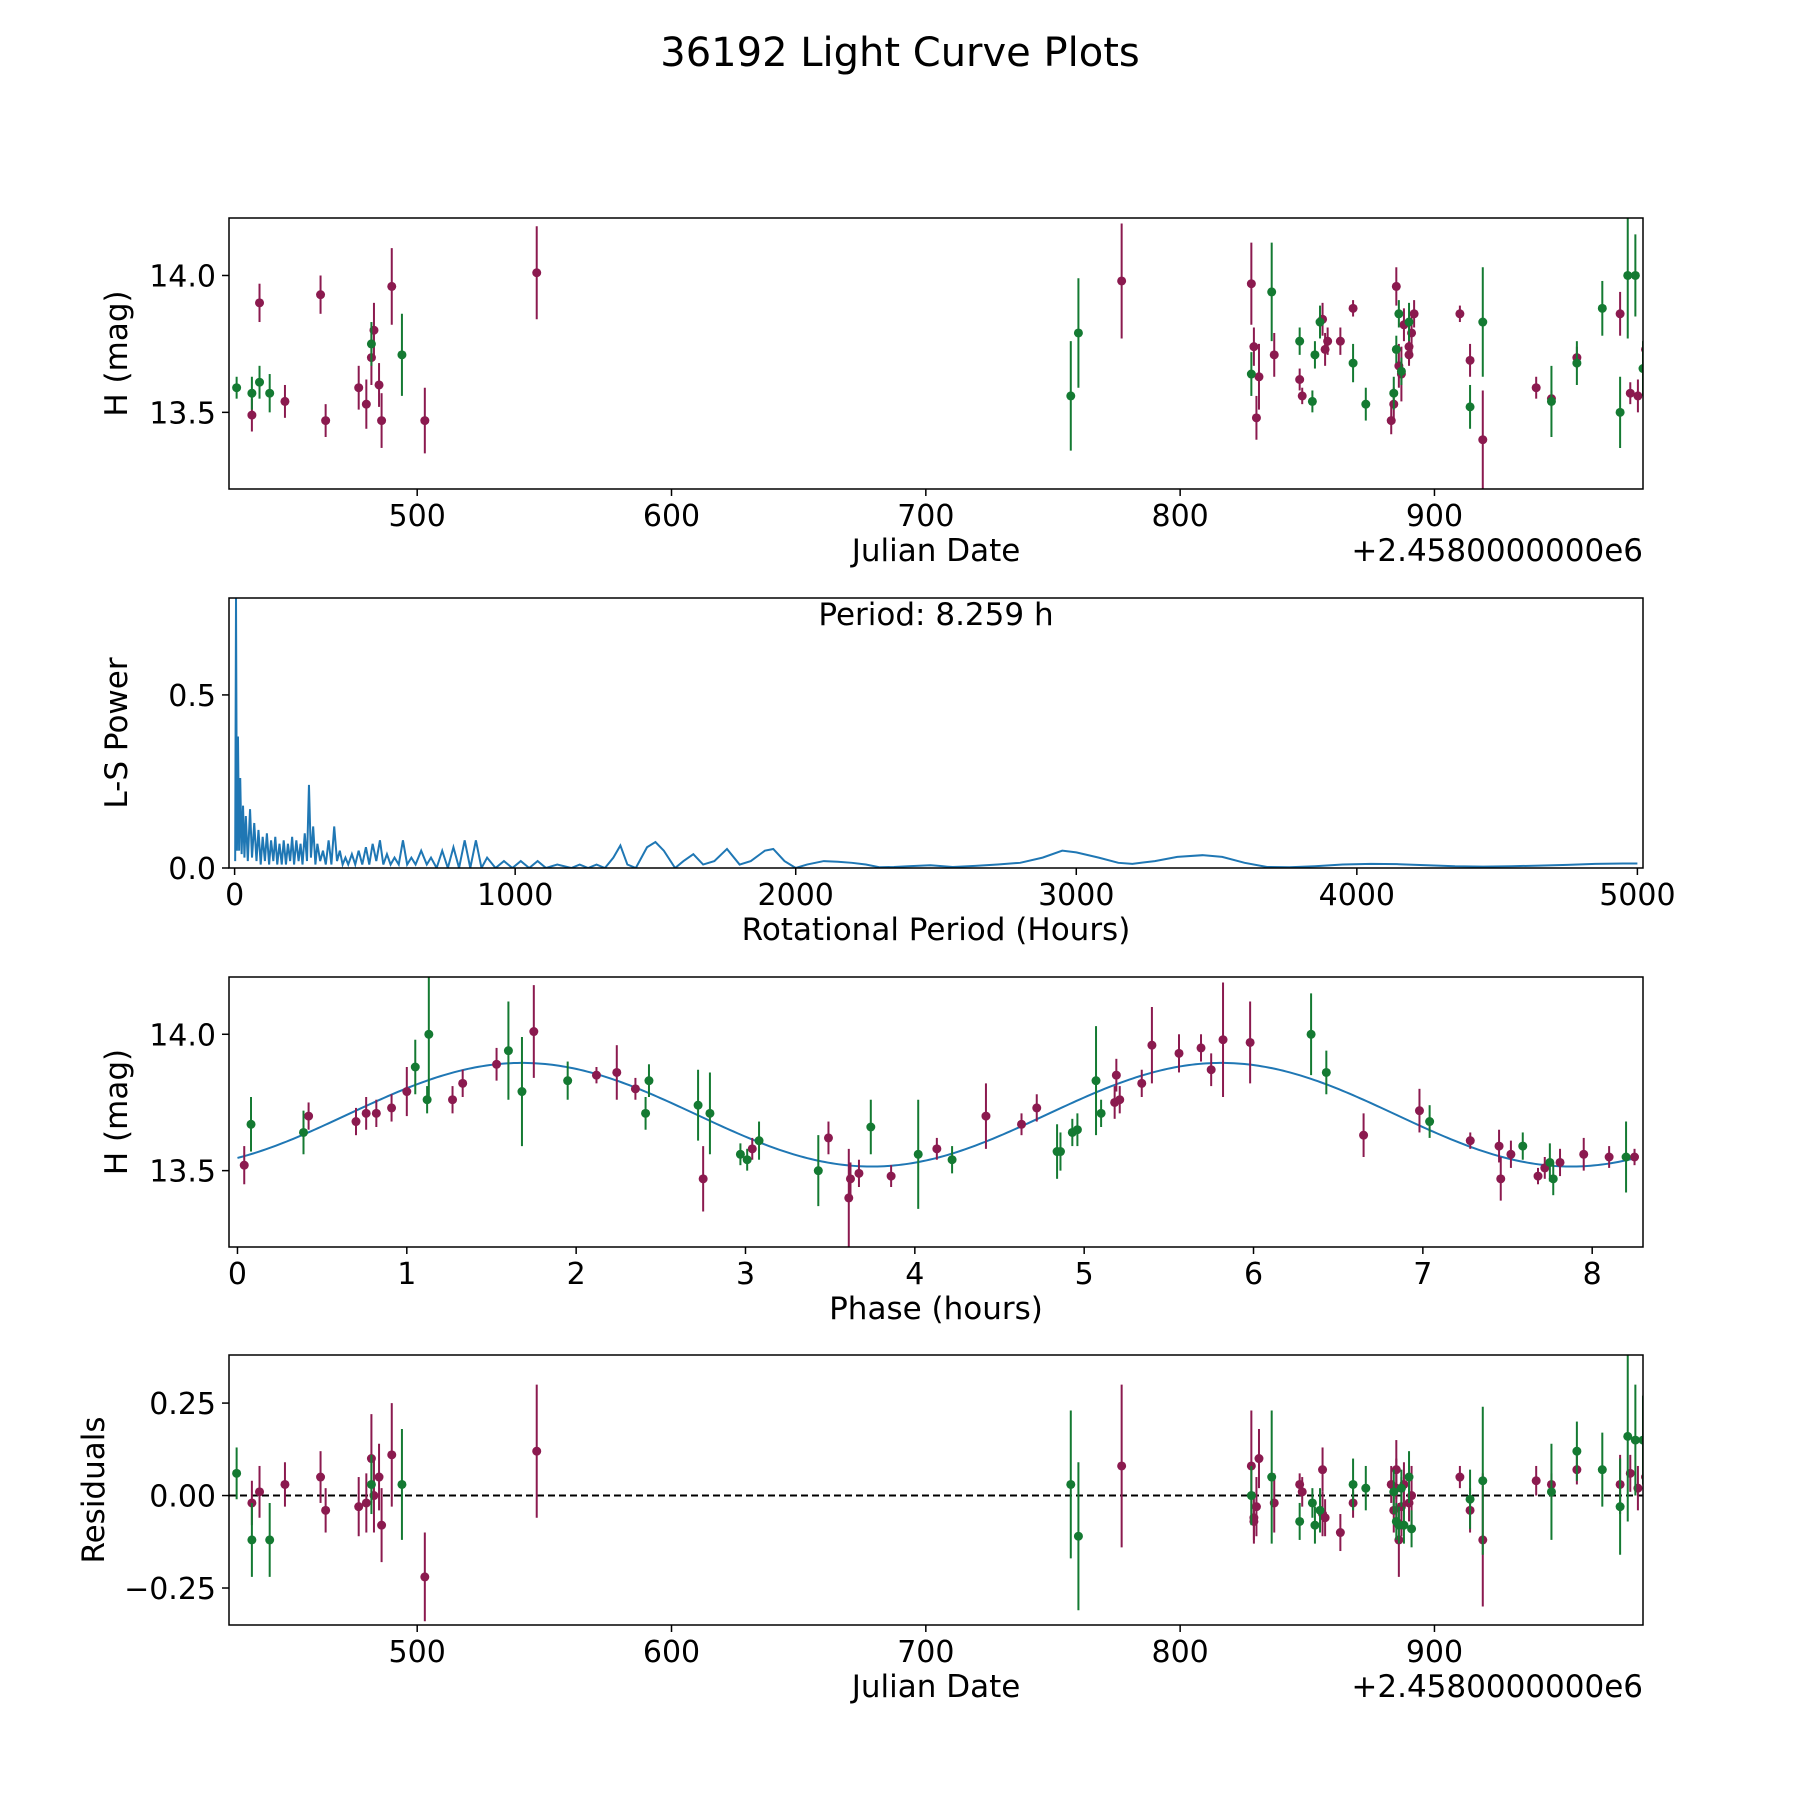 Image resolution: width=1800 pixels, height=1800 pixels. Describe the element at coordinates (937, 353) in the screenshot. I see `lightcurve-data-layer` at that location.